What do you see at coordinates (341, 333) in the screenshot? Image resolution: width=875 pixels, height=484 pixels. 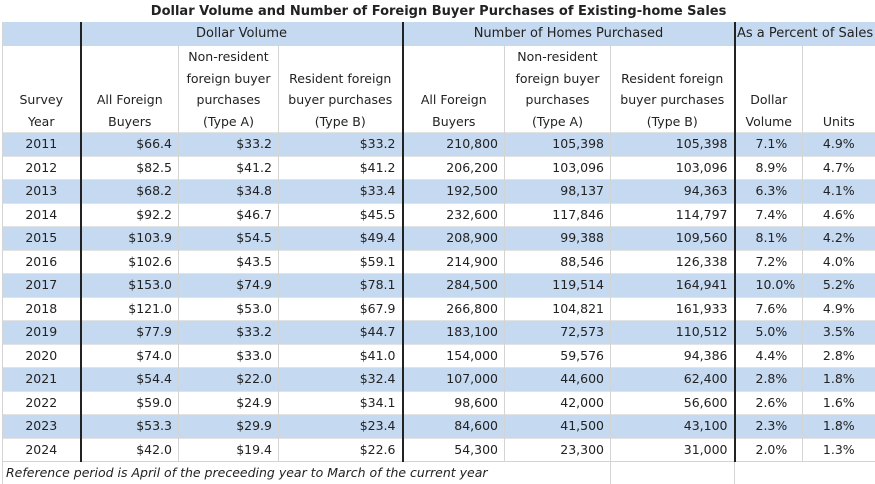 I see `cell-dv-resident: $44.7` at bounding box center [341, 333].